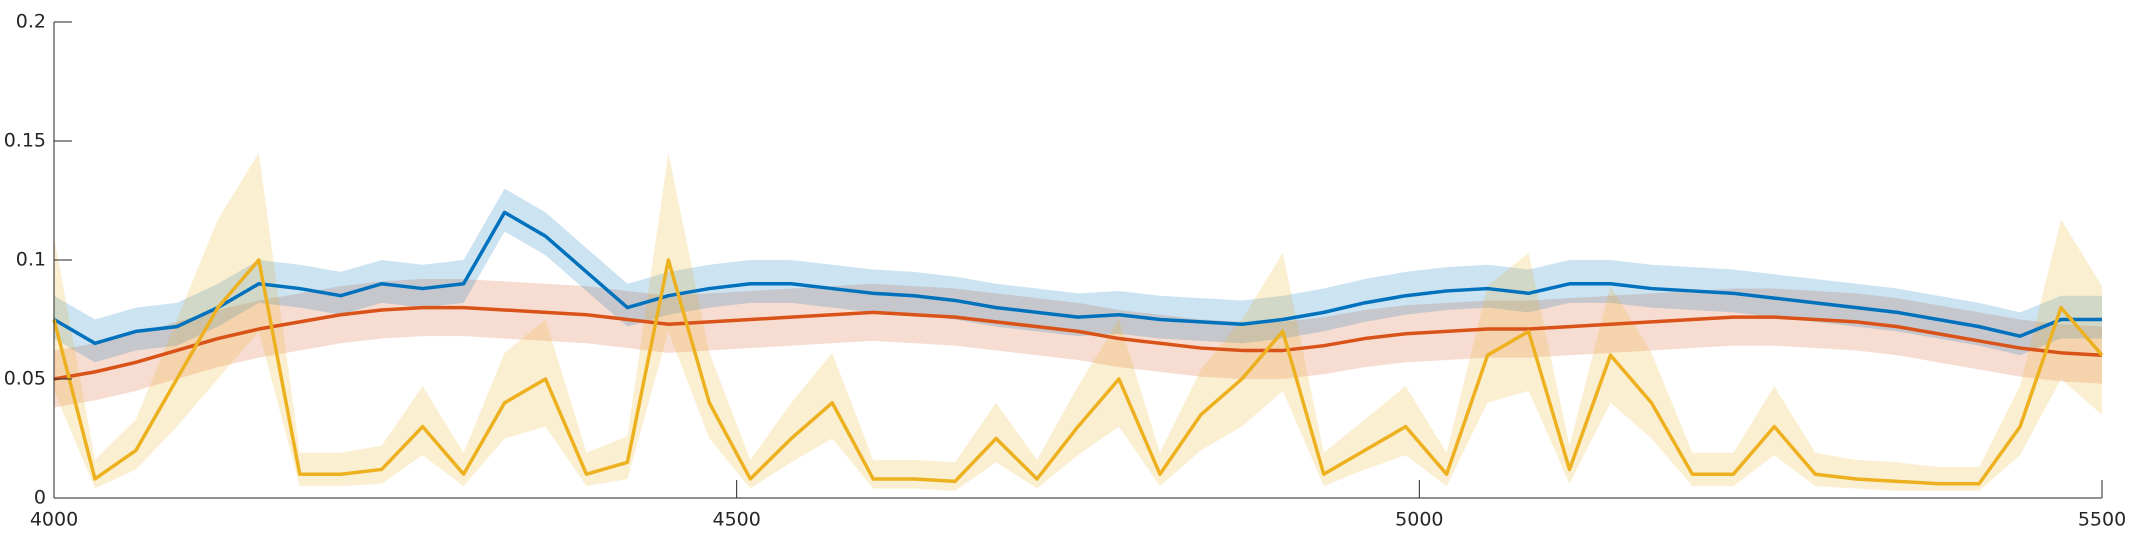 This screenshot has width=2133, height=533. I want to click on series-line, so click(1078, 343).